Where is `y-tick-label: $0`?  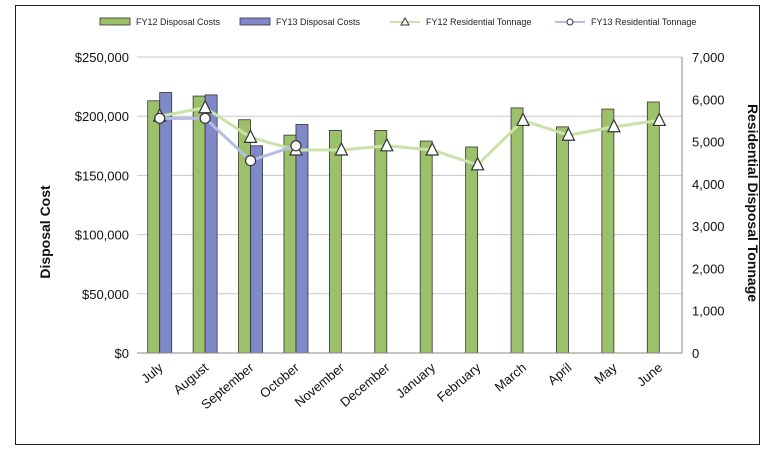 y-tick-label: $0 is located at coordinates (122, 353).